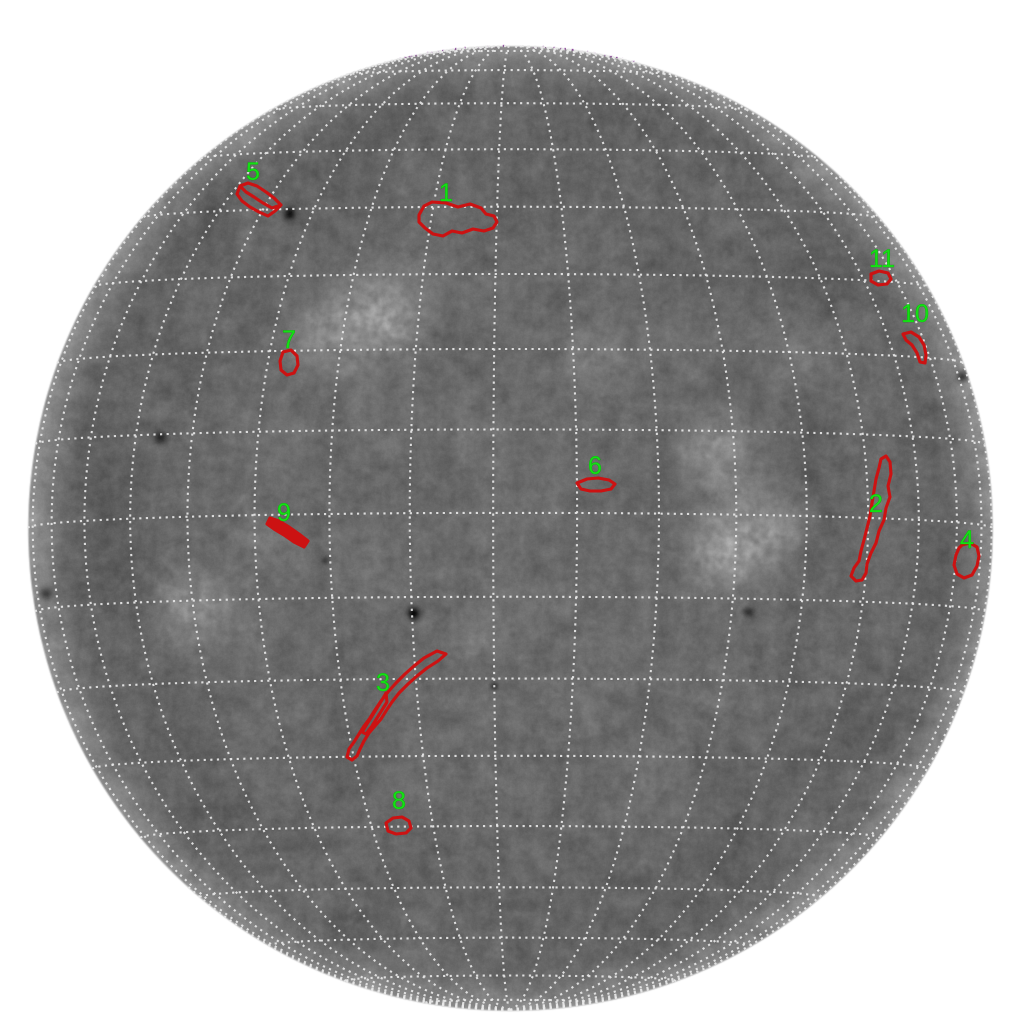 This screenshot has height=1024, width=1024. What do you see at coordinates (446, 193) in the screenshot?
I see `filament-label-1: 1` at bounding box center [446, 193].